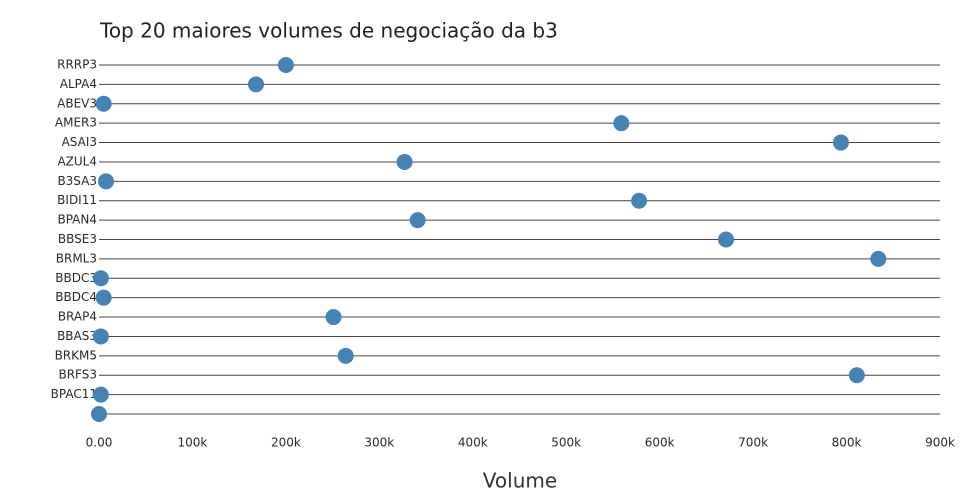 The height and width of the screenshot is (500, 960). Describe the element at coordinates (77, 161) in the screenshot. I see `y-tick-label: AZUL4` at that location.